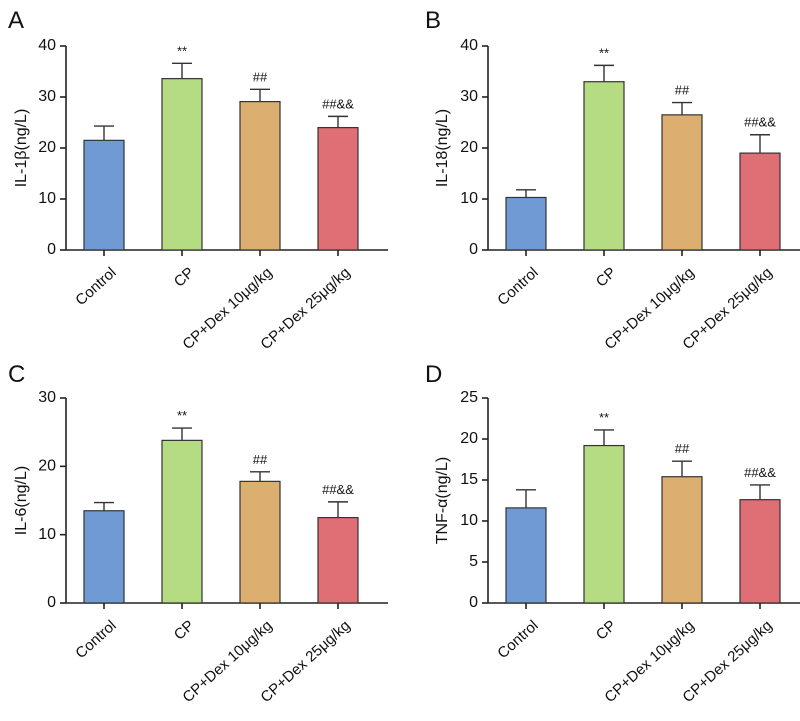 The height and width of the screenshot is (721, 800). I want to click on y-axis-label: IL-18(ng/L), so click(442, 148).